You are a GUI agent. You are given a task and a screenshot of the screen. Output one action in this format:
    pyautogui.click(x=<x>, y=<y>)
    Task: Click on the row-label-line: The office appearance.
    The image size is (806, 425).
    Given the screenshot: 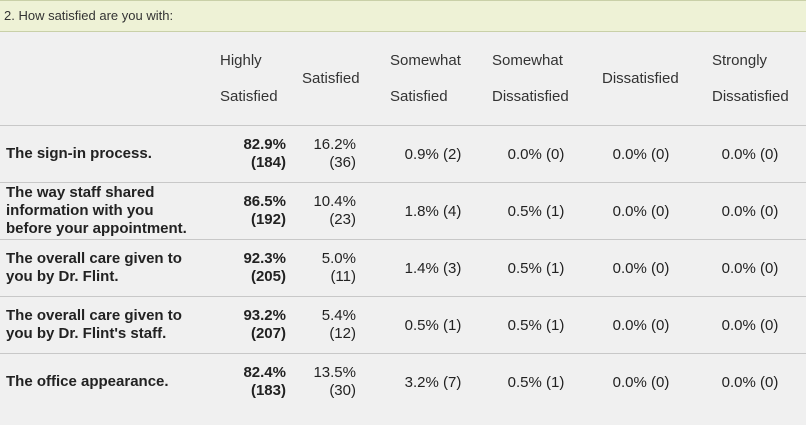 What is the action you would take?
    pyautogui.click(x=87, y=381)
    